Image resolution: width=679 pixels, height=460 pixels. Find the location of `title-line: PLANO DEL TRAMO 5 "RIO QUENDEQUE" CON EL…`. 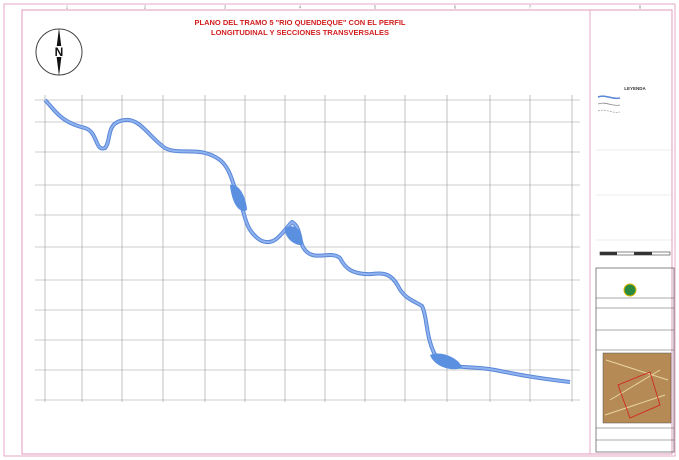

title-line: PLANO DEL TRAMO 5 "RIO QUENDEQUE" CON EL… is located at coordinates (299, 22).